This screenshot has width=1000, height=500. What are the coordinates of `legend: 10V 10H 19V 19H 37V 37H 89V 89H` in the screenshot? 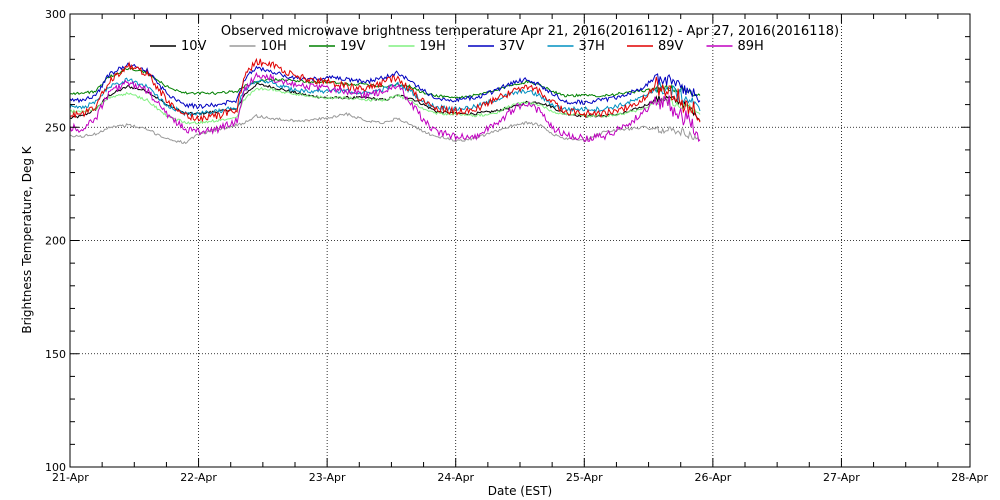 It's located at (457, 46).